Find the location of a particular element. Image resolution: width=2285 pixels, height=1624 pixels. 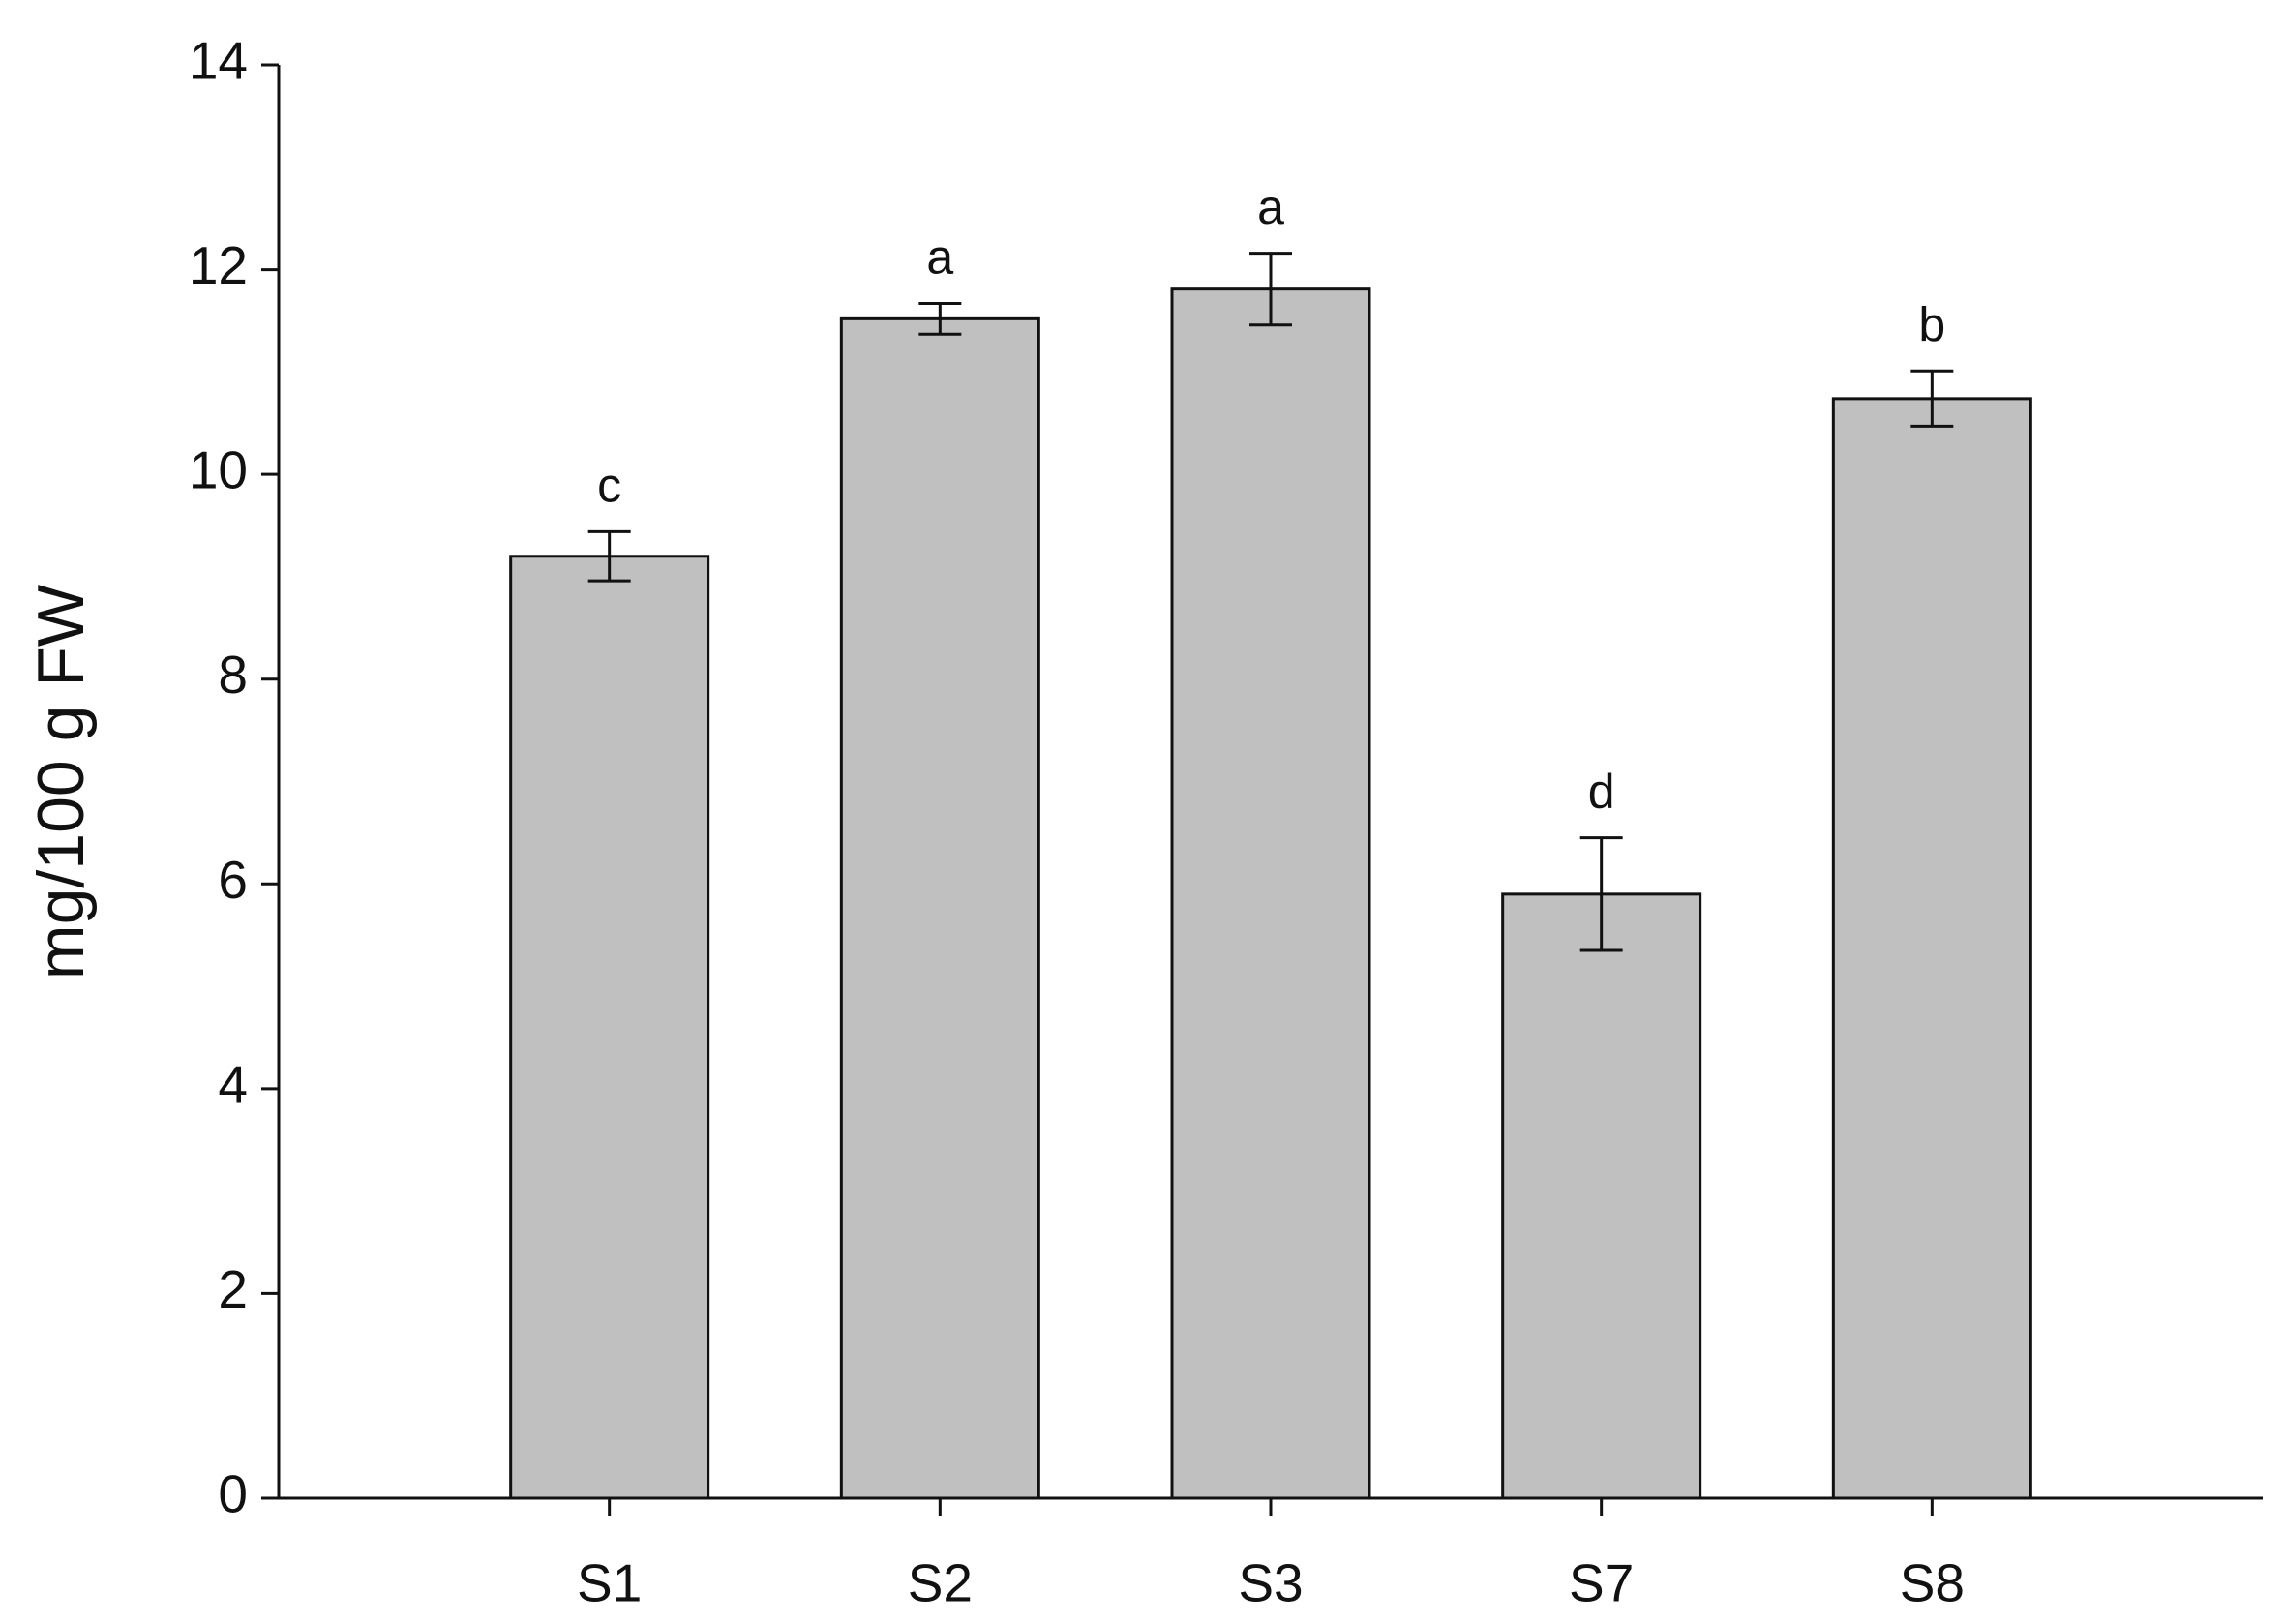

y-tick-label: 10 is located at coordinates (218, 470).